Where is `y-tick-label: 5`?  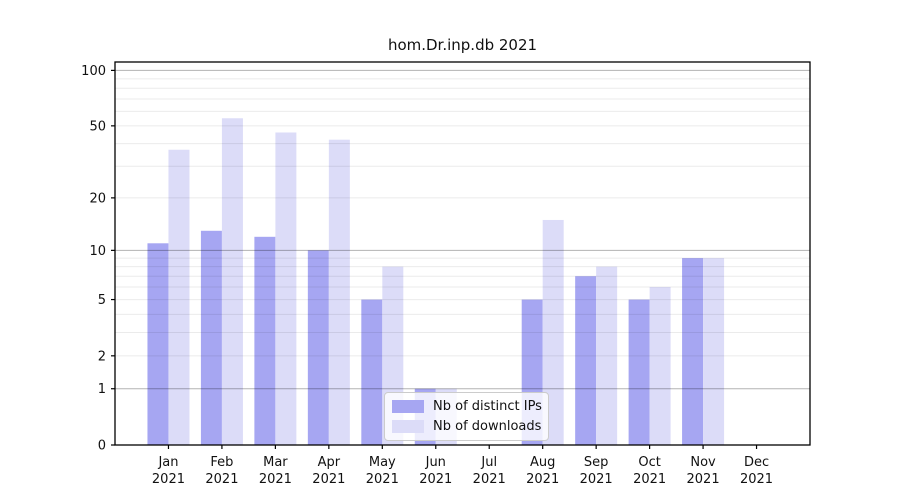 y-tick-label: 5 is located at coordinates (102, 300).